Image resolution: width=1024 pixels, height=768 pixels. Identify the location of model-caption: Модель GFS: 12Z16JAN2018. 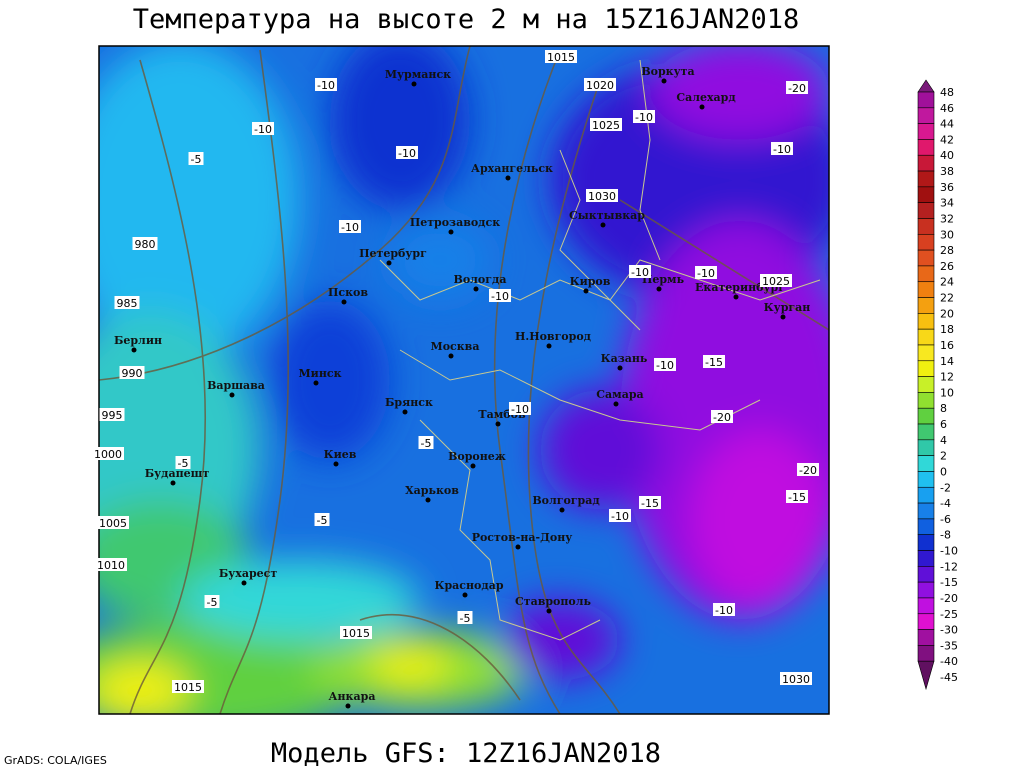
(466, 753).